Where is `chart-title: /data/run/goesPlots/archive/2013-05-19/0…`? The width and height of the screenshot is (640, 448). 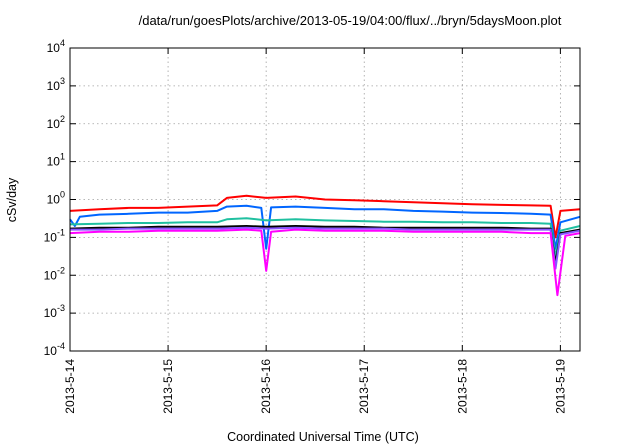 chart-title: /data/run/goesPlots/archive/2013-05-19/0… is located at coordinates (350, 20).